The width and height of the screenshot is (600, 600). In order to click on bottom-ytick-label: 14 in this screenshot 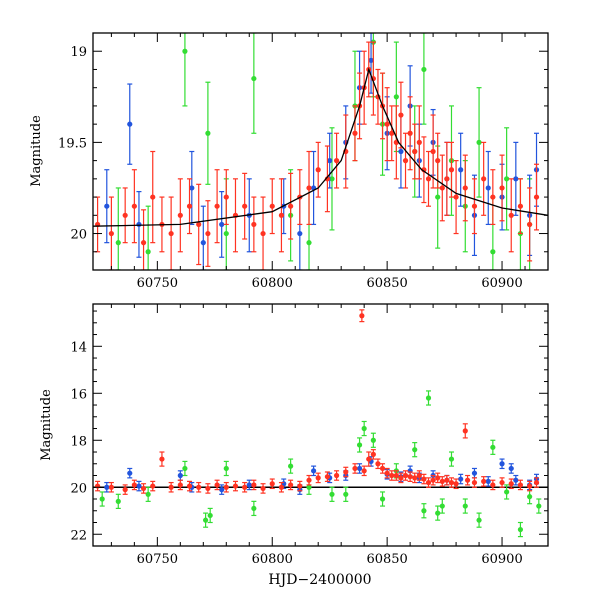, I will do `click(78, 347)`.